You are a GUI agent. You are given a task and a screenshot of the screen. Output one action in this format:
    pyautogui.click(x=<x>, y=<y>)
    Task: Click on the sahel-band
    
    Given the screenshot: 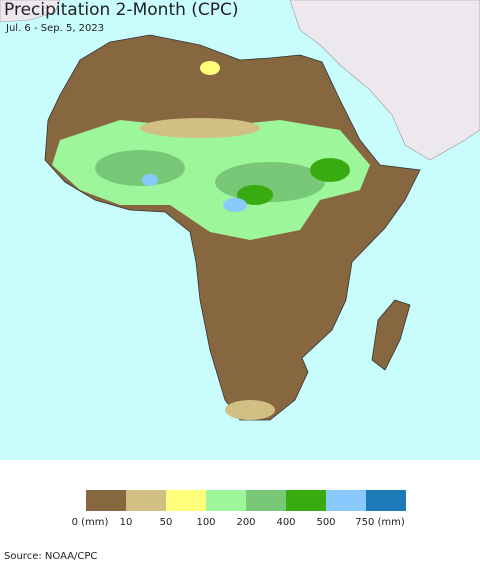 What is the action you would take?
    pyautogui.click(x=211, y=180)
    